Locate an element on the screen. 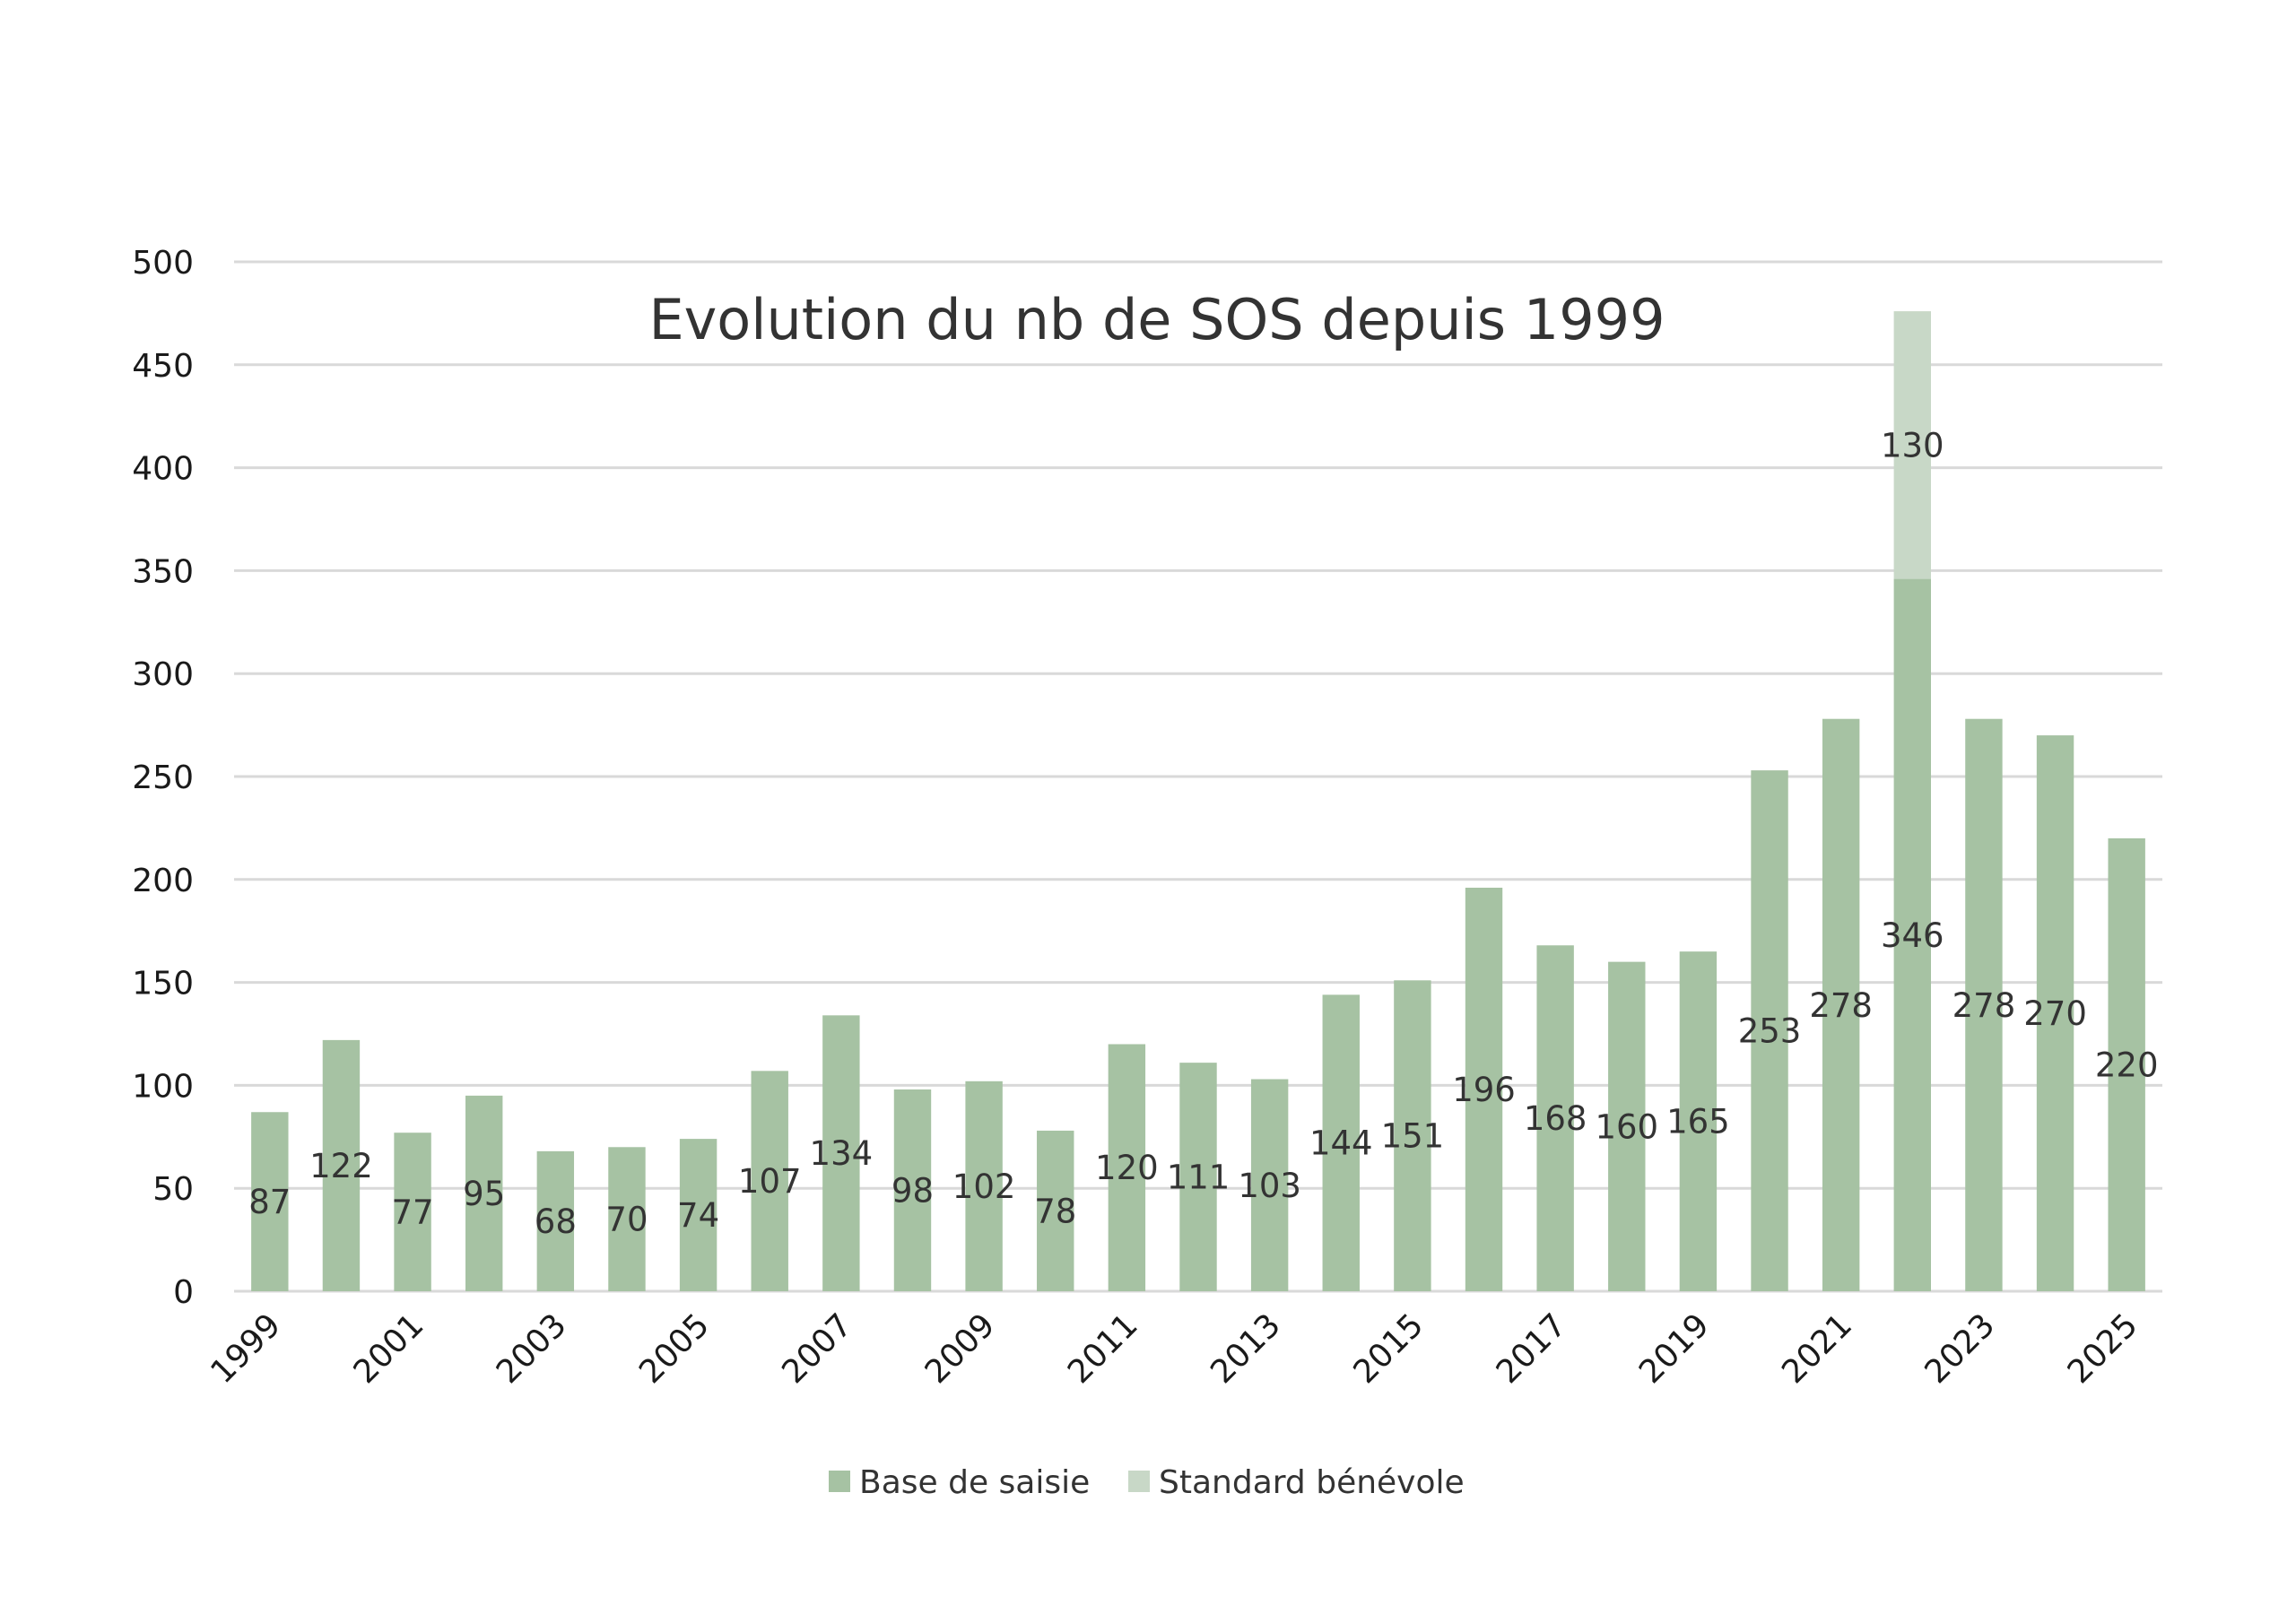 The width and height of the screenshot is (2296, 1623). bar-base-2002 is located at coordinates (484, 1193).